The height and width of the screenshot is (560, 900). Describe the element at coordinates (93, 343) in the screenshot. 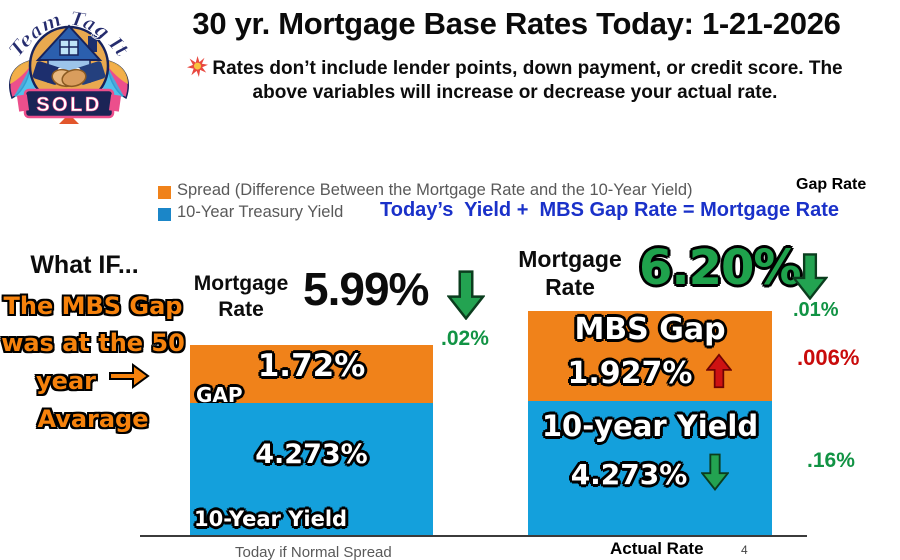

I see `annotation-line-2: was at the 50` at that location.